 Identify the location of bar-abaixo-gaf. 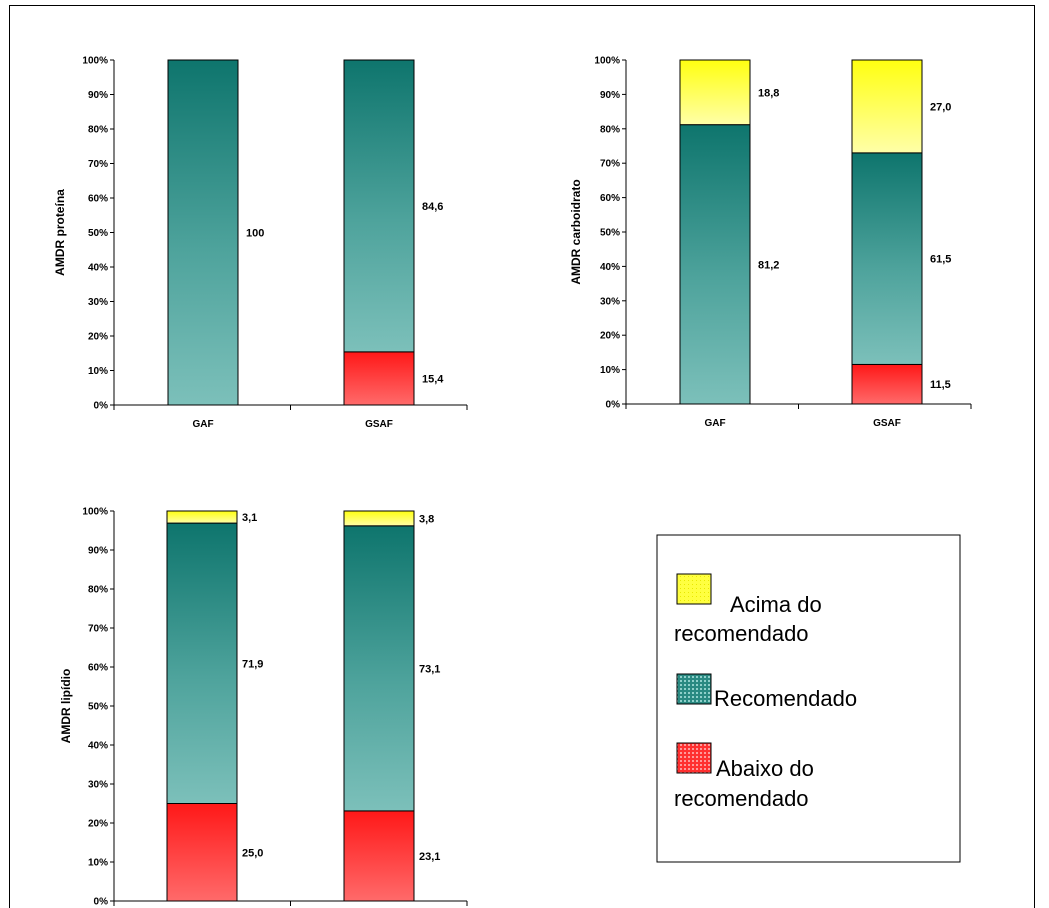
(202, 852).